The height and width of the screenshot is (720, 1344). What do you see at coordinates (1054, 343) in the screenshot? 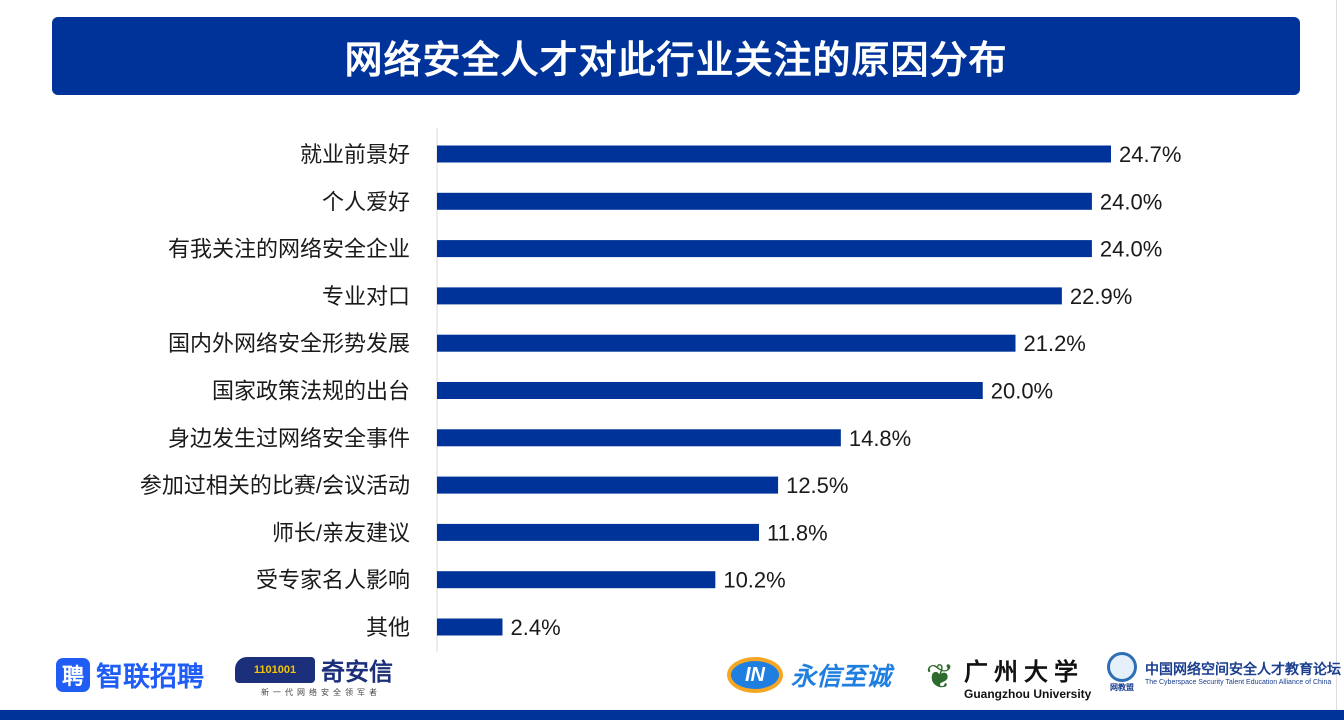
I see `value-label: 21.2%` at bounding box center [1054, 343].